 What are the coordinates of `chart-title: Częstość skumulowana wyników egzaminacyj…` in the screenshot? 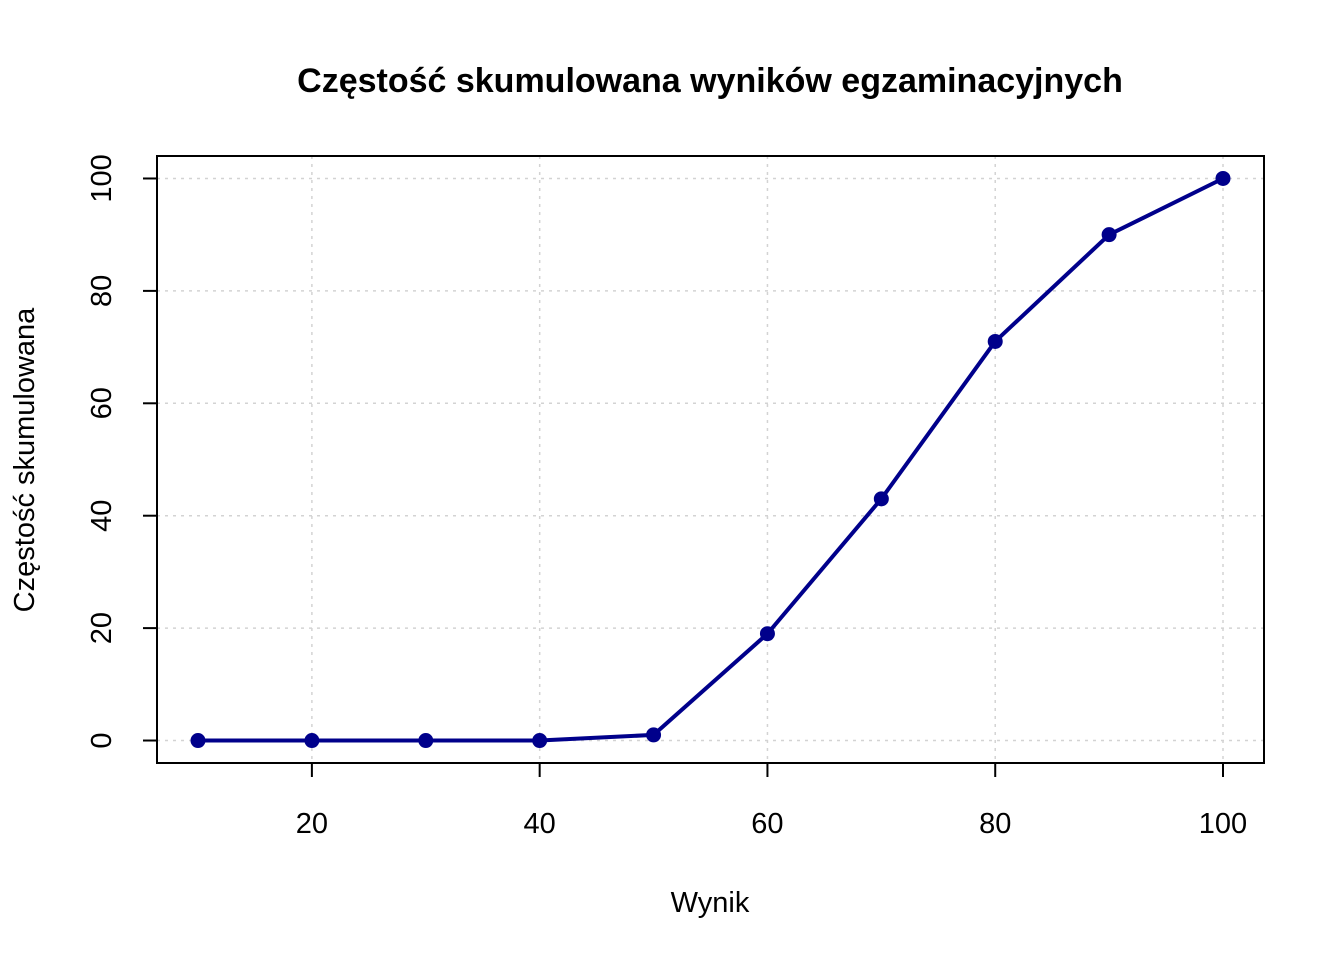 It's located at (710, 81).